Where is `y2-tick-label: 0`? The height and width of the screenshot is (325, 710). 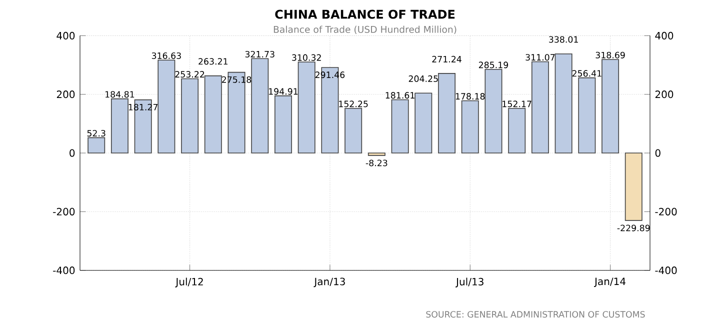
y2-tick-label: 0 is located at coordinates (657, 153).